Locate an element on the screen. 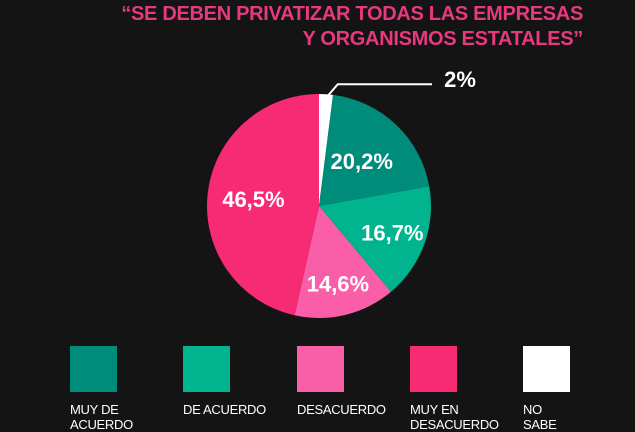  data-label: 2% is located at coordinates (460, 79).